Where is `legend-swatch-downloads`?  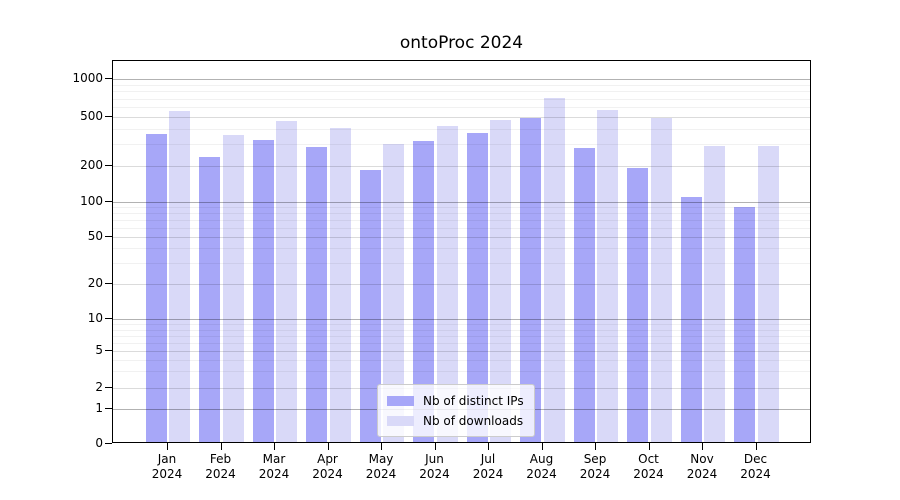
legend-swatch-downloads is located at coordinates (400, 420).